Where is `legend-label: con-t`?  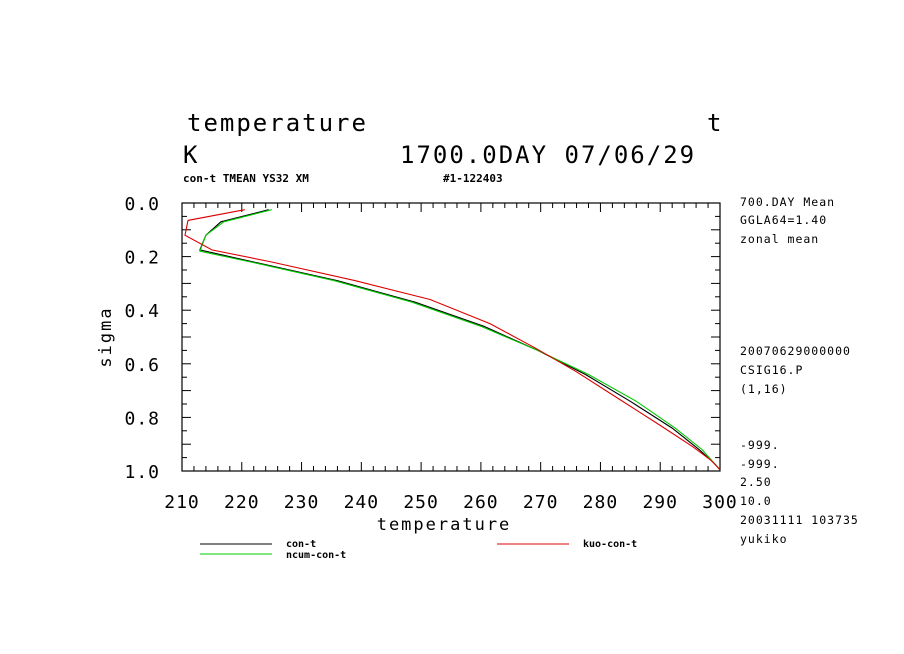
legend-label: con-t is located at coordinates (301, 544).